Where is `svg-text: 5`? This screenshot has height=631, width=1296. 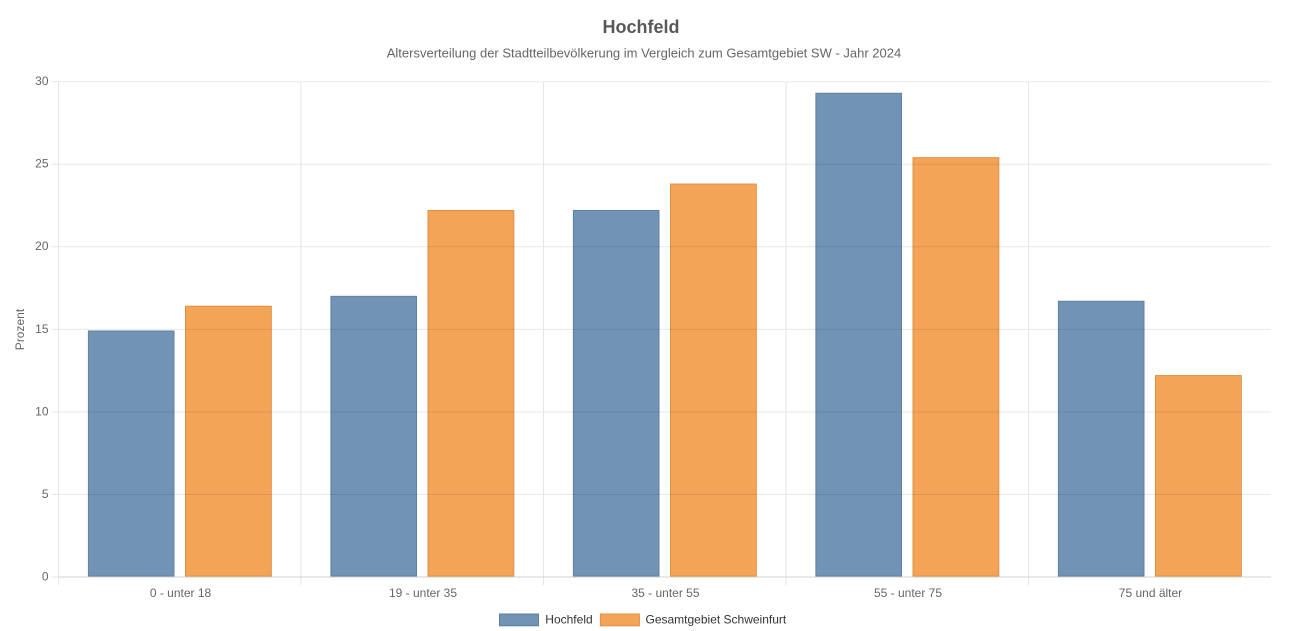 svg-text: 5 is located at coordinates (45, 494).